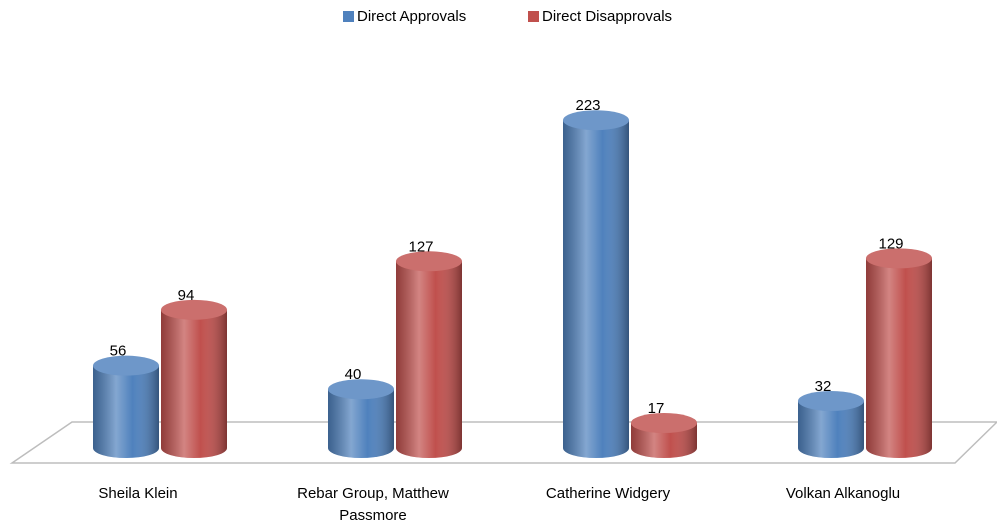 The width and height of the screenshot is (997, 526). Describe the element at coordinates (138, 493) in the screenshot. I see `x-tick-label: Sheila Klein` at that location.